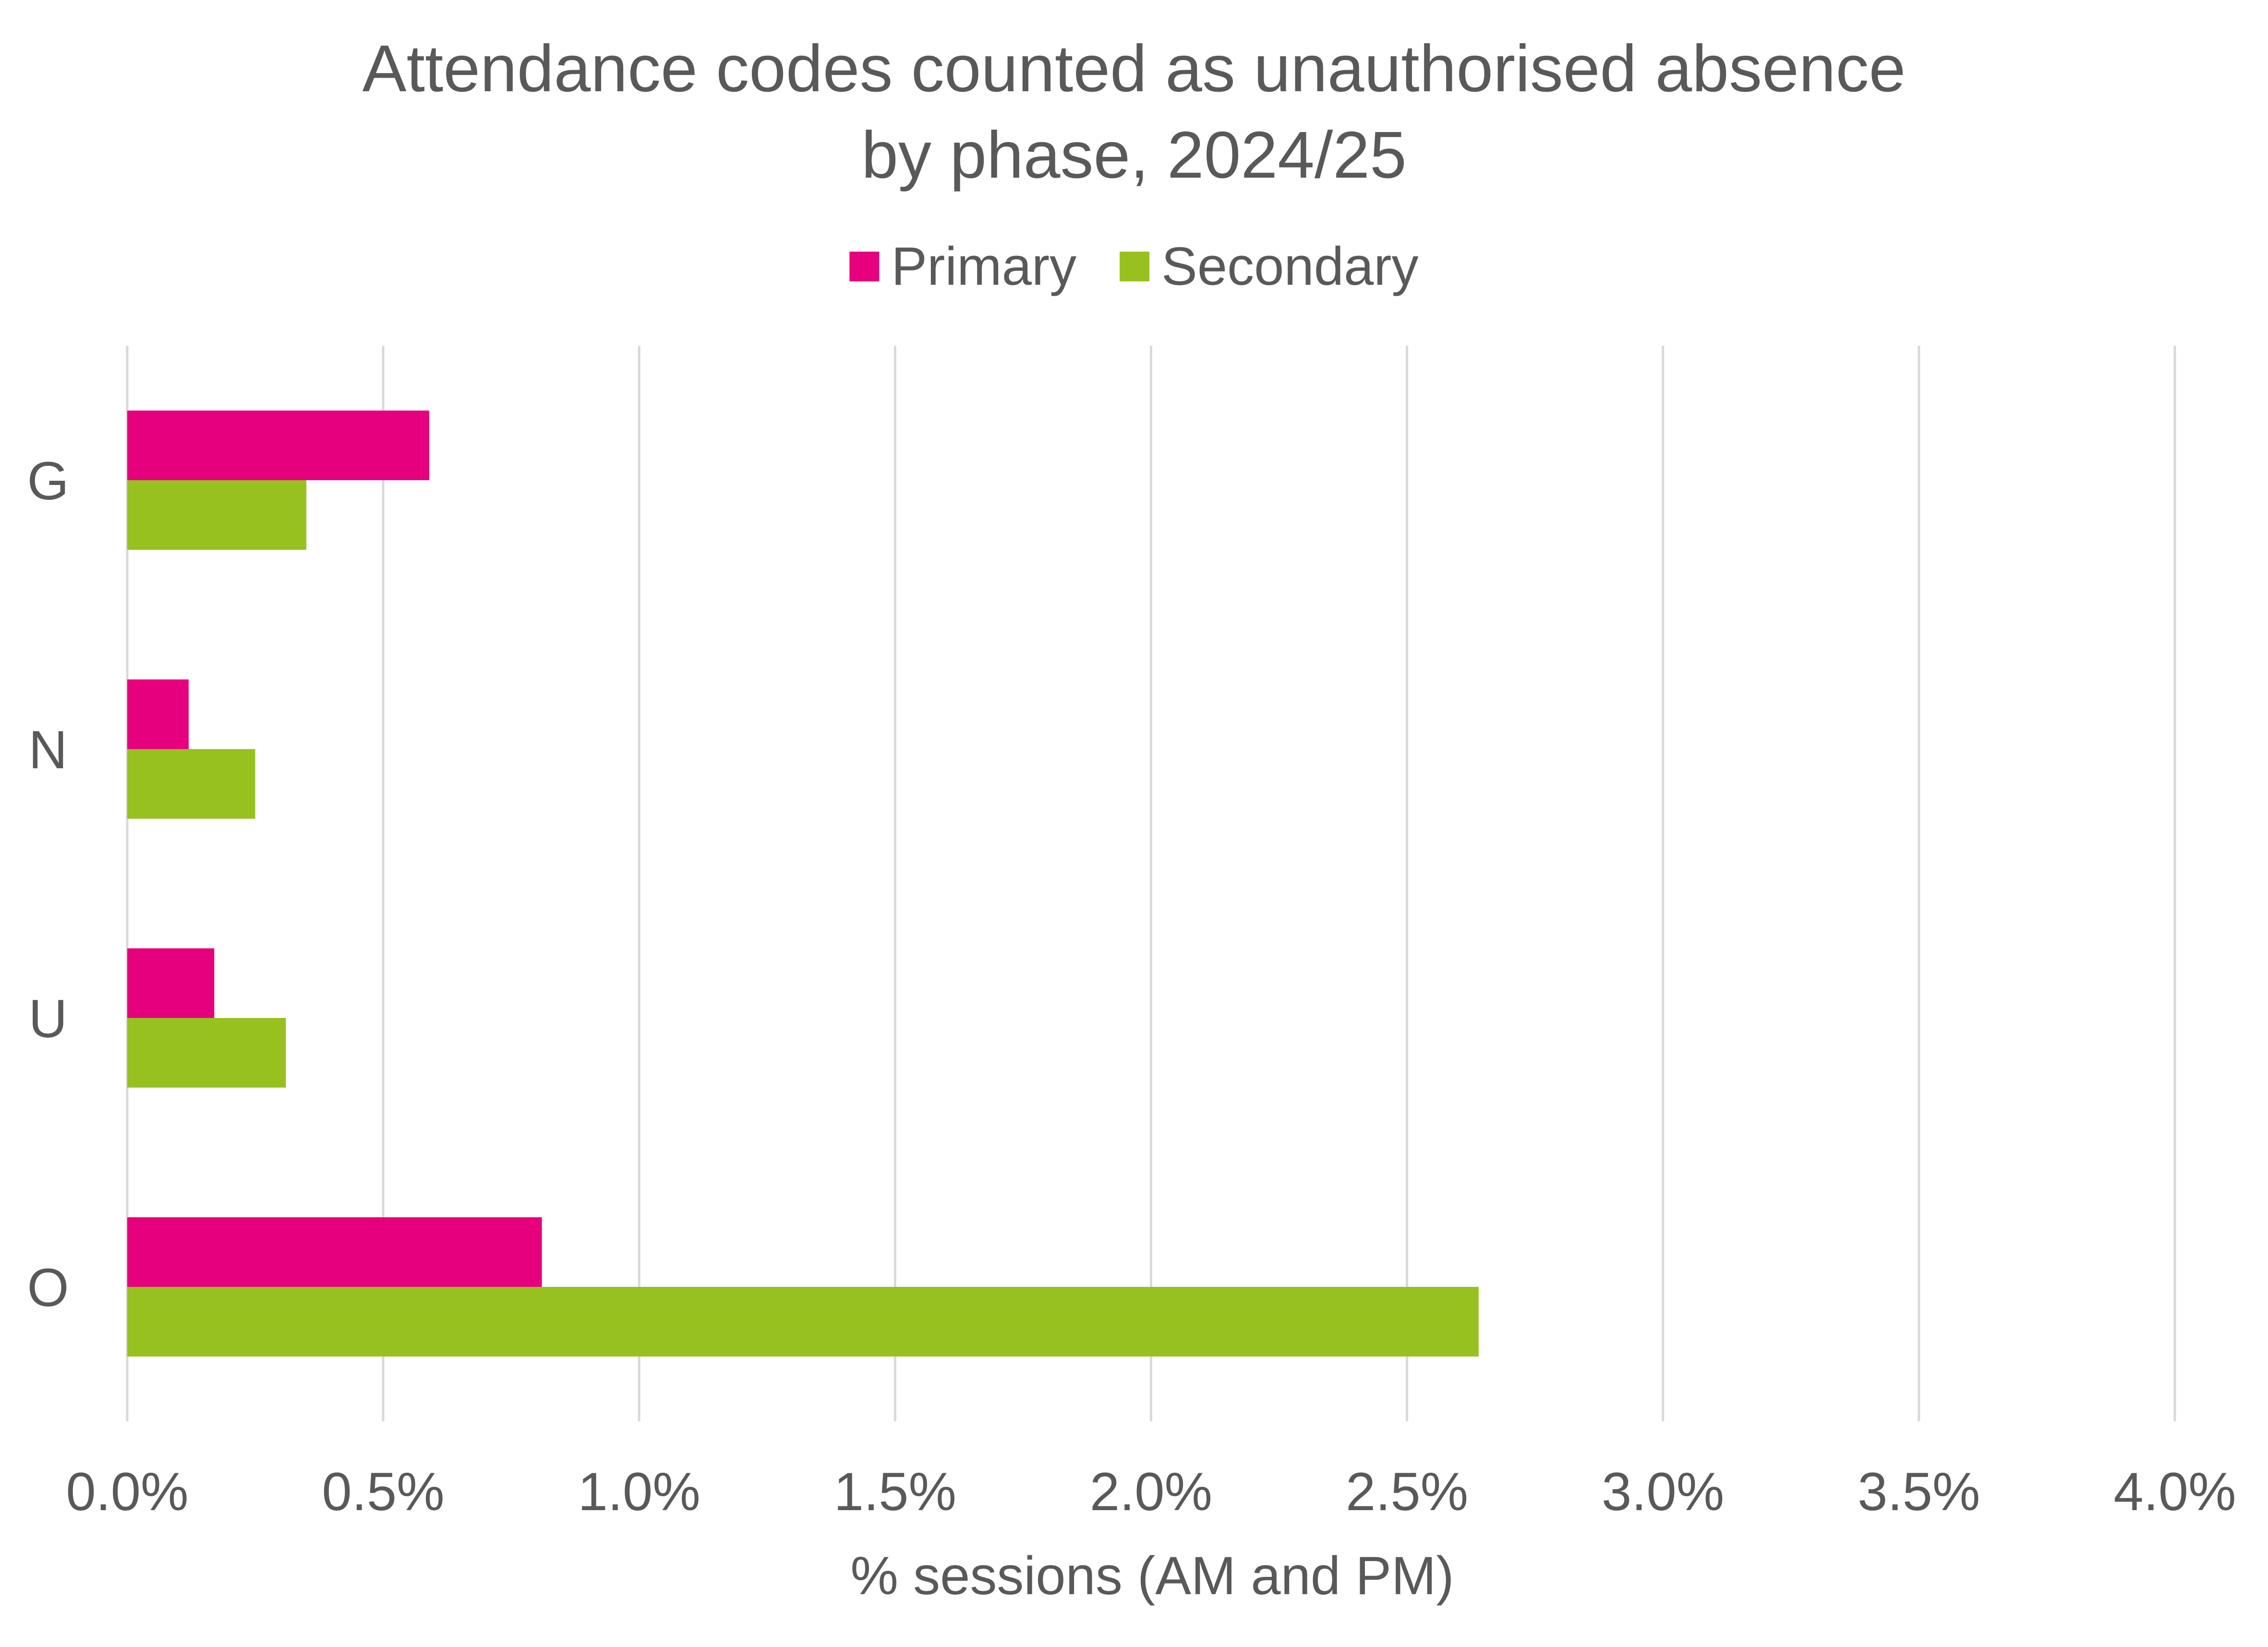  I want to click on bar-primary-G, so click(278, 445).